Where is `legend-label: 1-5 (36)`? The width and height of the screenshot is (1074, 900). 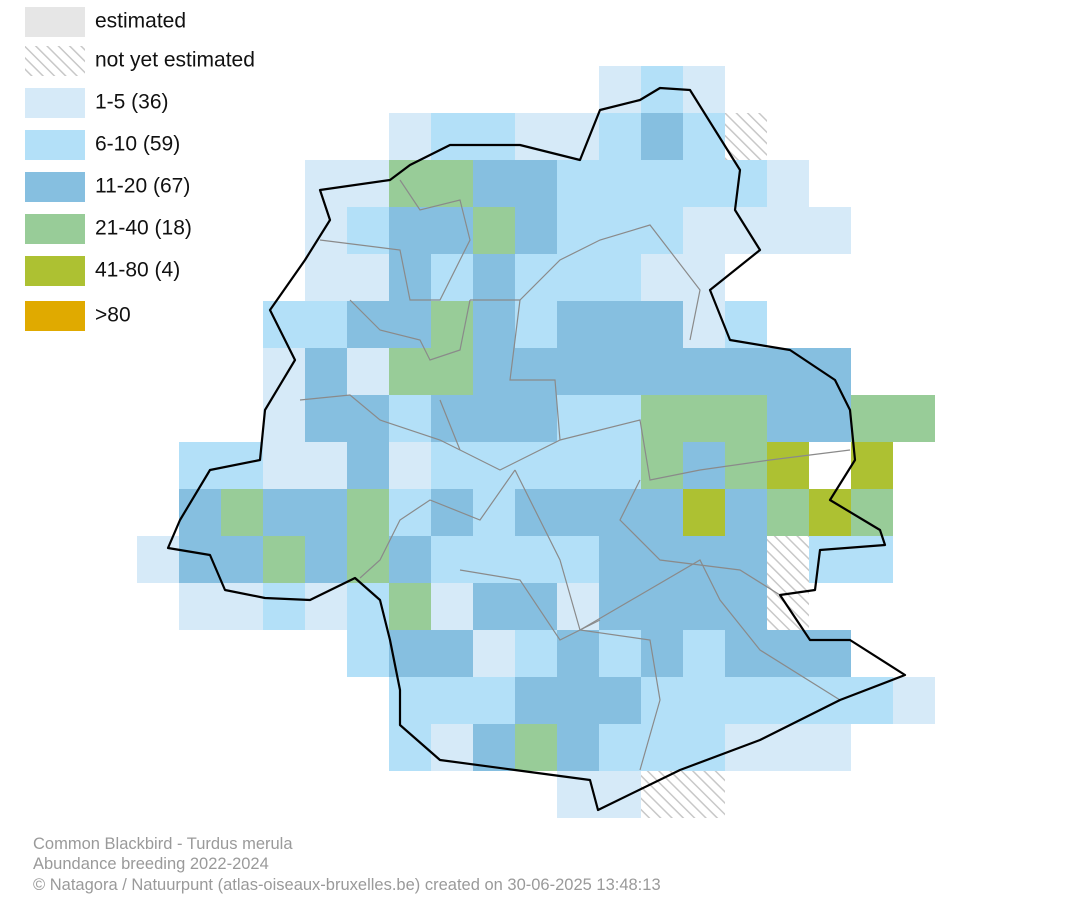 legend-label: 1-5 (36) is located at coordinates (132, 102).